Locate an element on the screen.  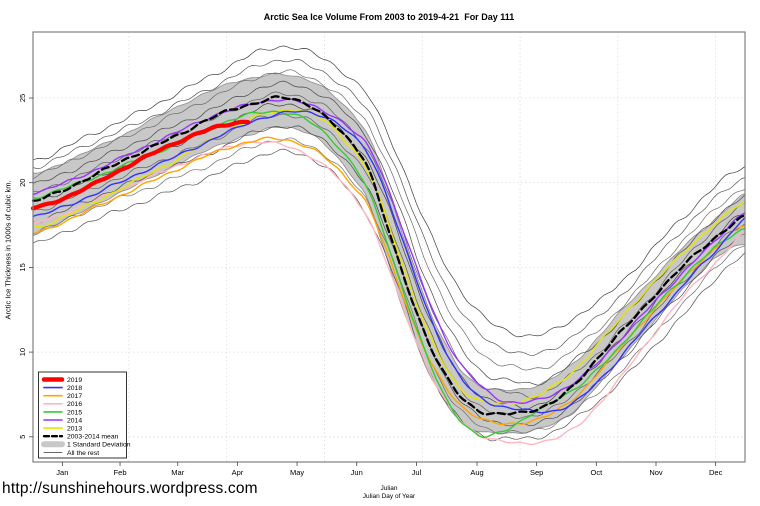
legend-label: 2014 is located at coordinates (74, 420).